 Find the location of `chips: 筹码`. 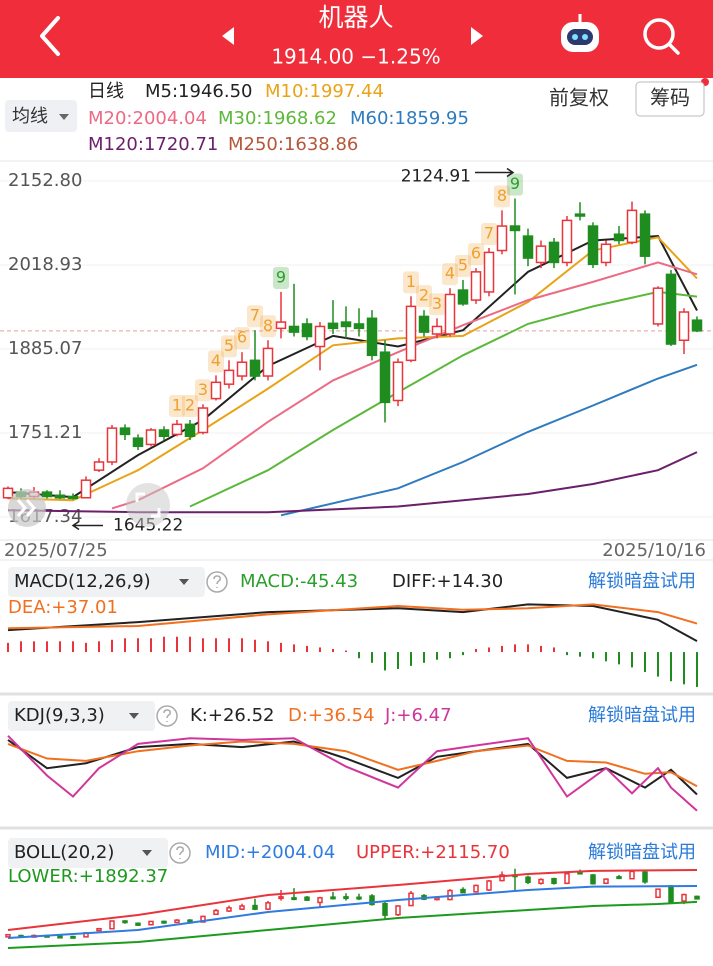

chips: 筹码 is located at coordinates (670, 98).